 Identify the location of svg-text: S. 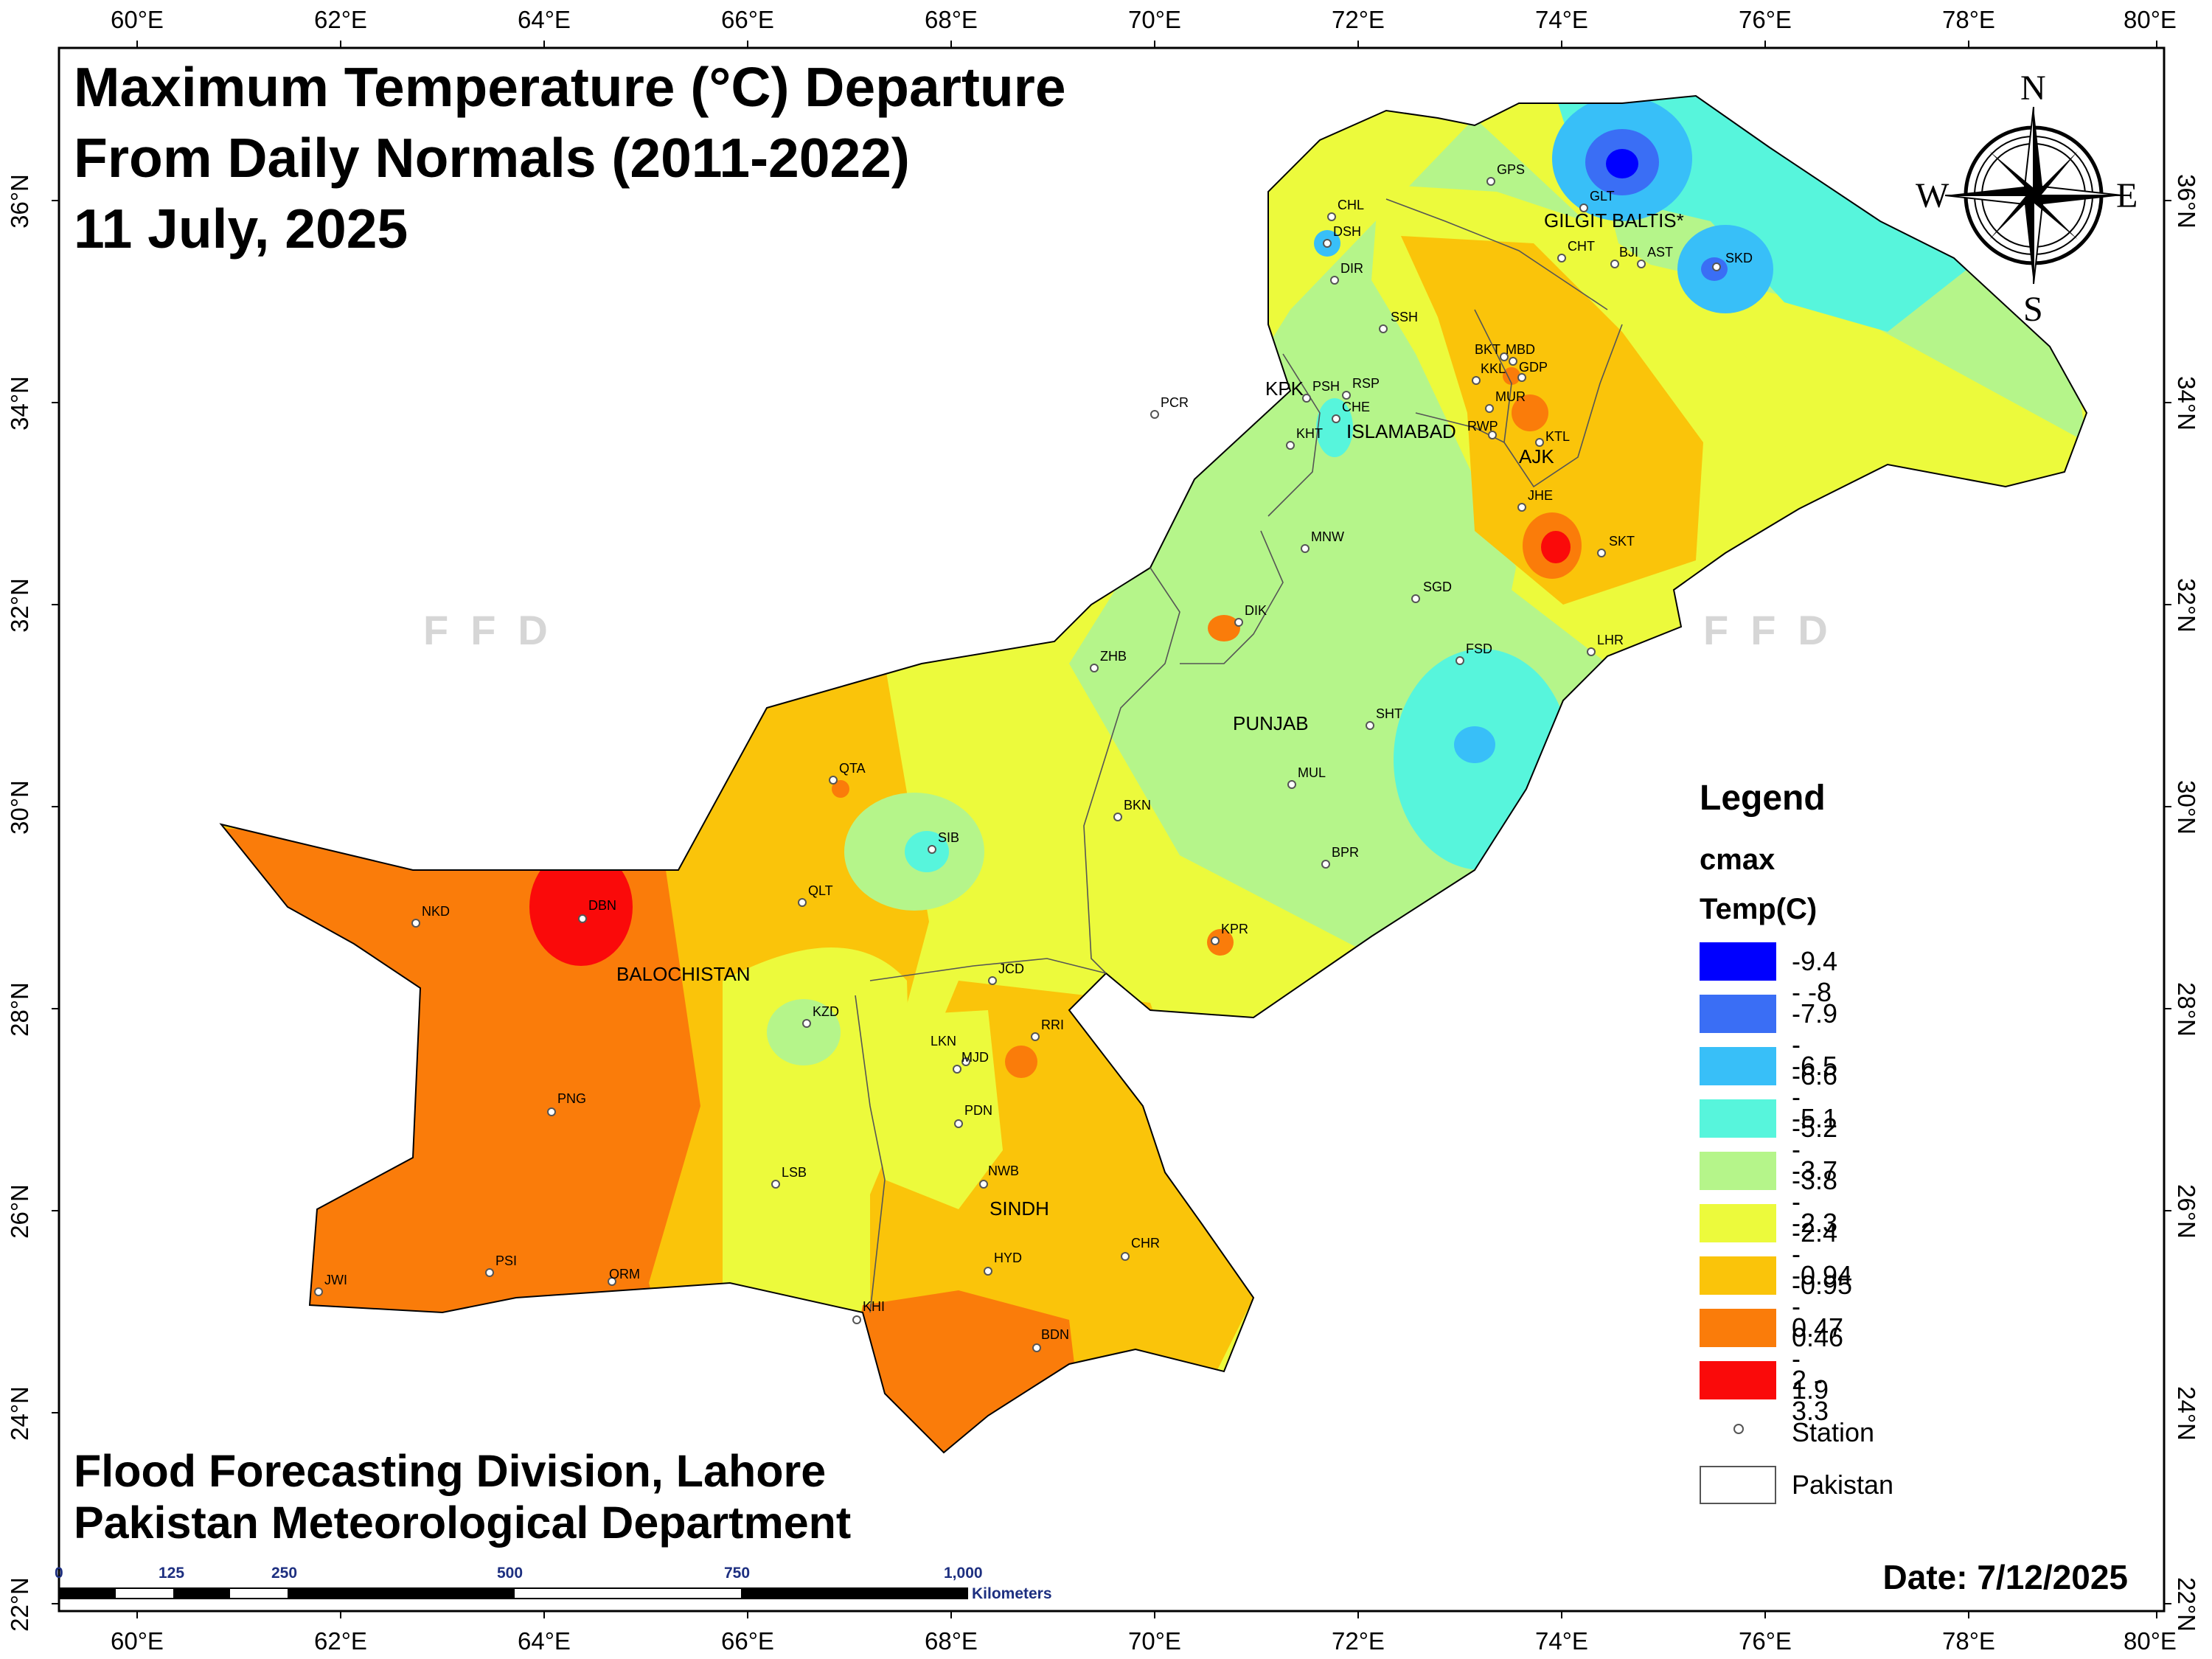
(2033, 309).